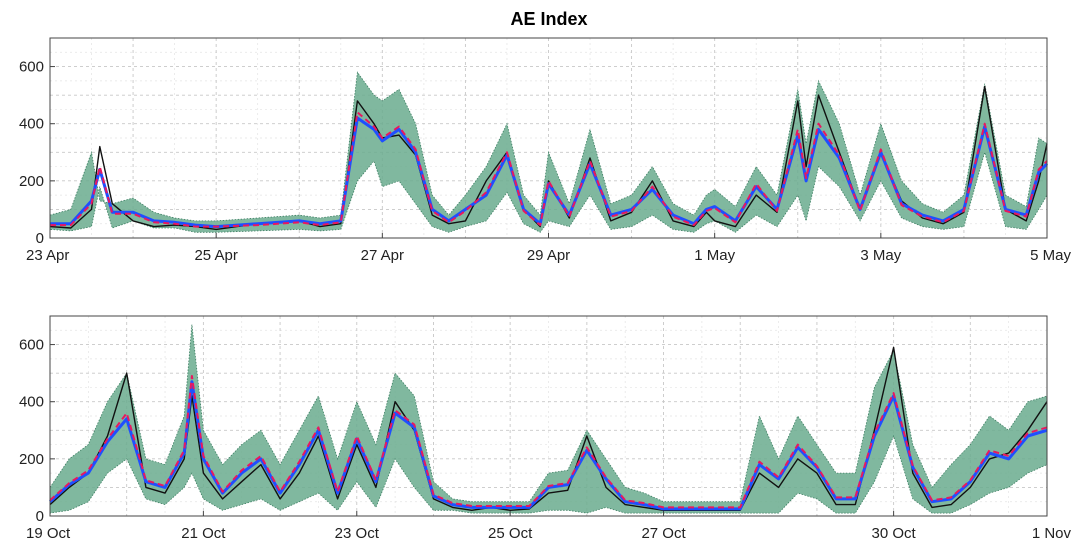  I want to click on x-tick-label: 23 Apr, so click(47, 255).